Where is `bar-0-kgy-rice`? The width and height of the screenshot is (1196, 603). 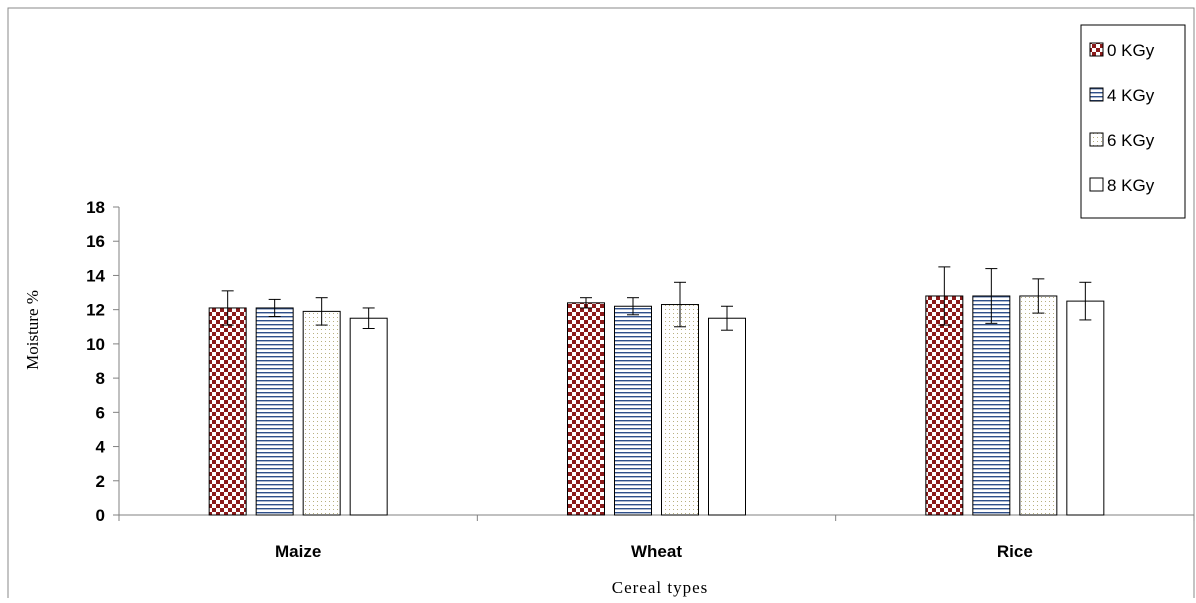 bar-0-kgy-rice is located at coordinates (944, 405).